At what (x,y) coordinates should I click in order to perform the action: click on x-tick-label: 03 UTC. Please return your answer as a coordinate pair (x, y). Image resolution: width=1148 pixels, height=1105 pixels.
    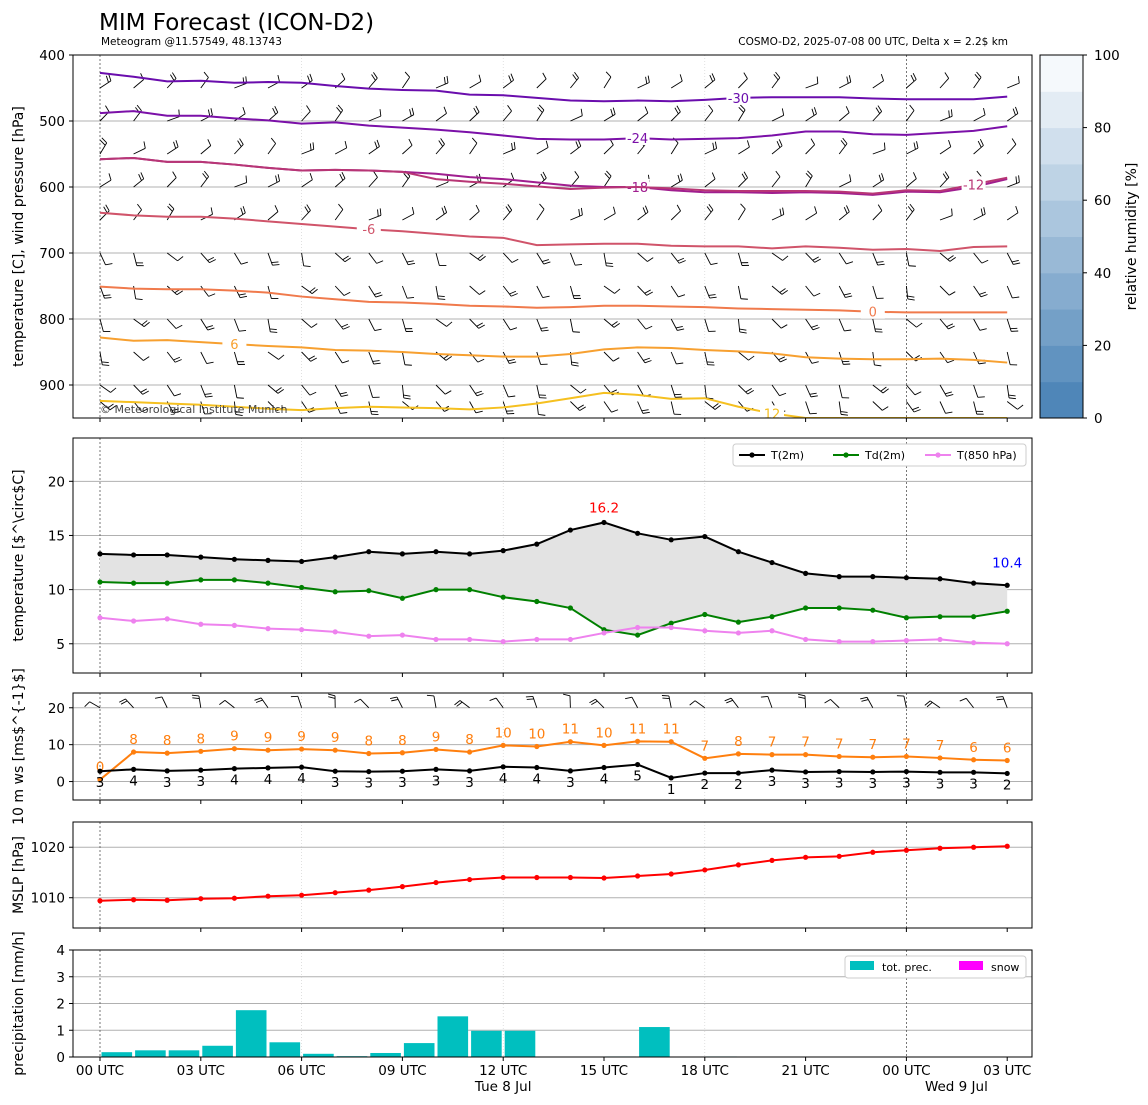
    Looking at the image, I should click on (201, 1071).